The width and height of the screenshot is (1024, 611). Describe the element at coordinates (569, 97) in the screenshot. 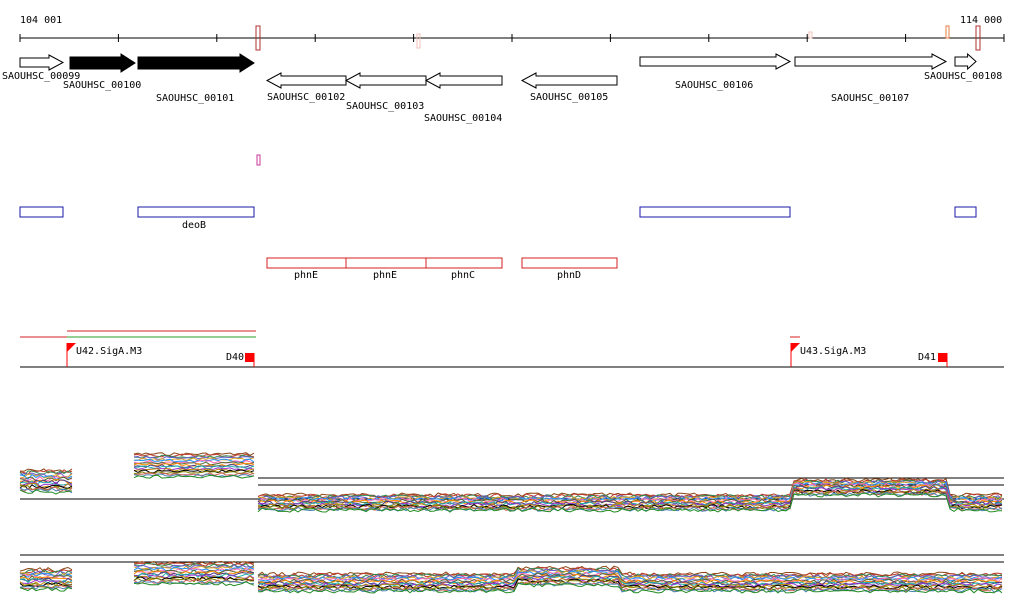

I see `gene-label: SAOUHSC_00105` at that location.